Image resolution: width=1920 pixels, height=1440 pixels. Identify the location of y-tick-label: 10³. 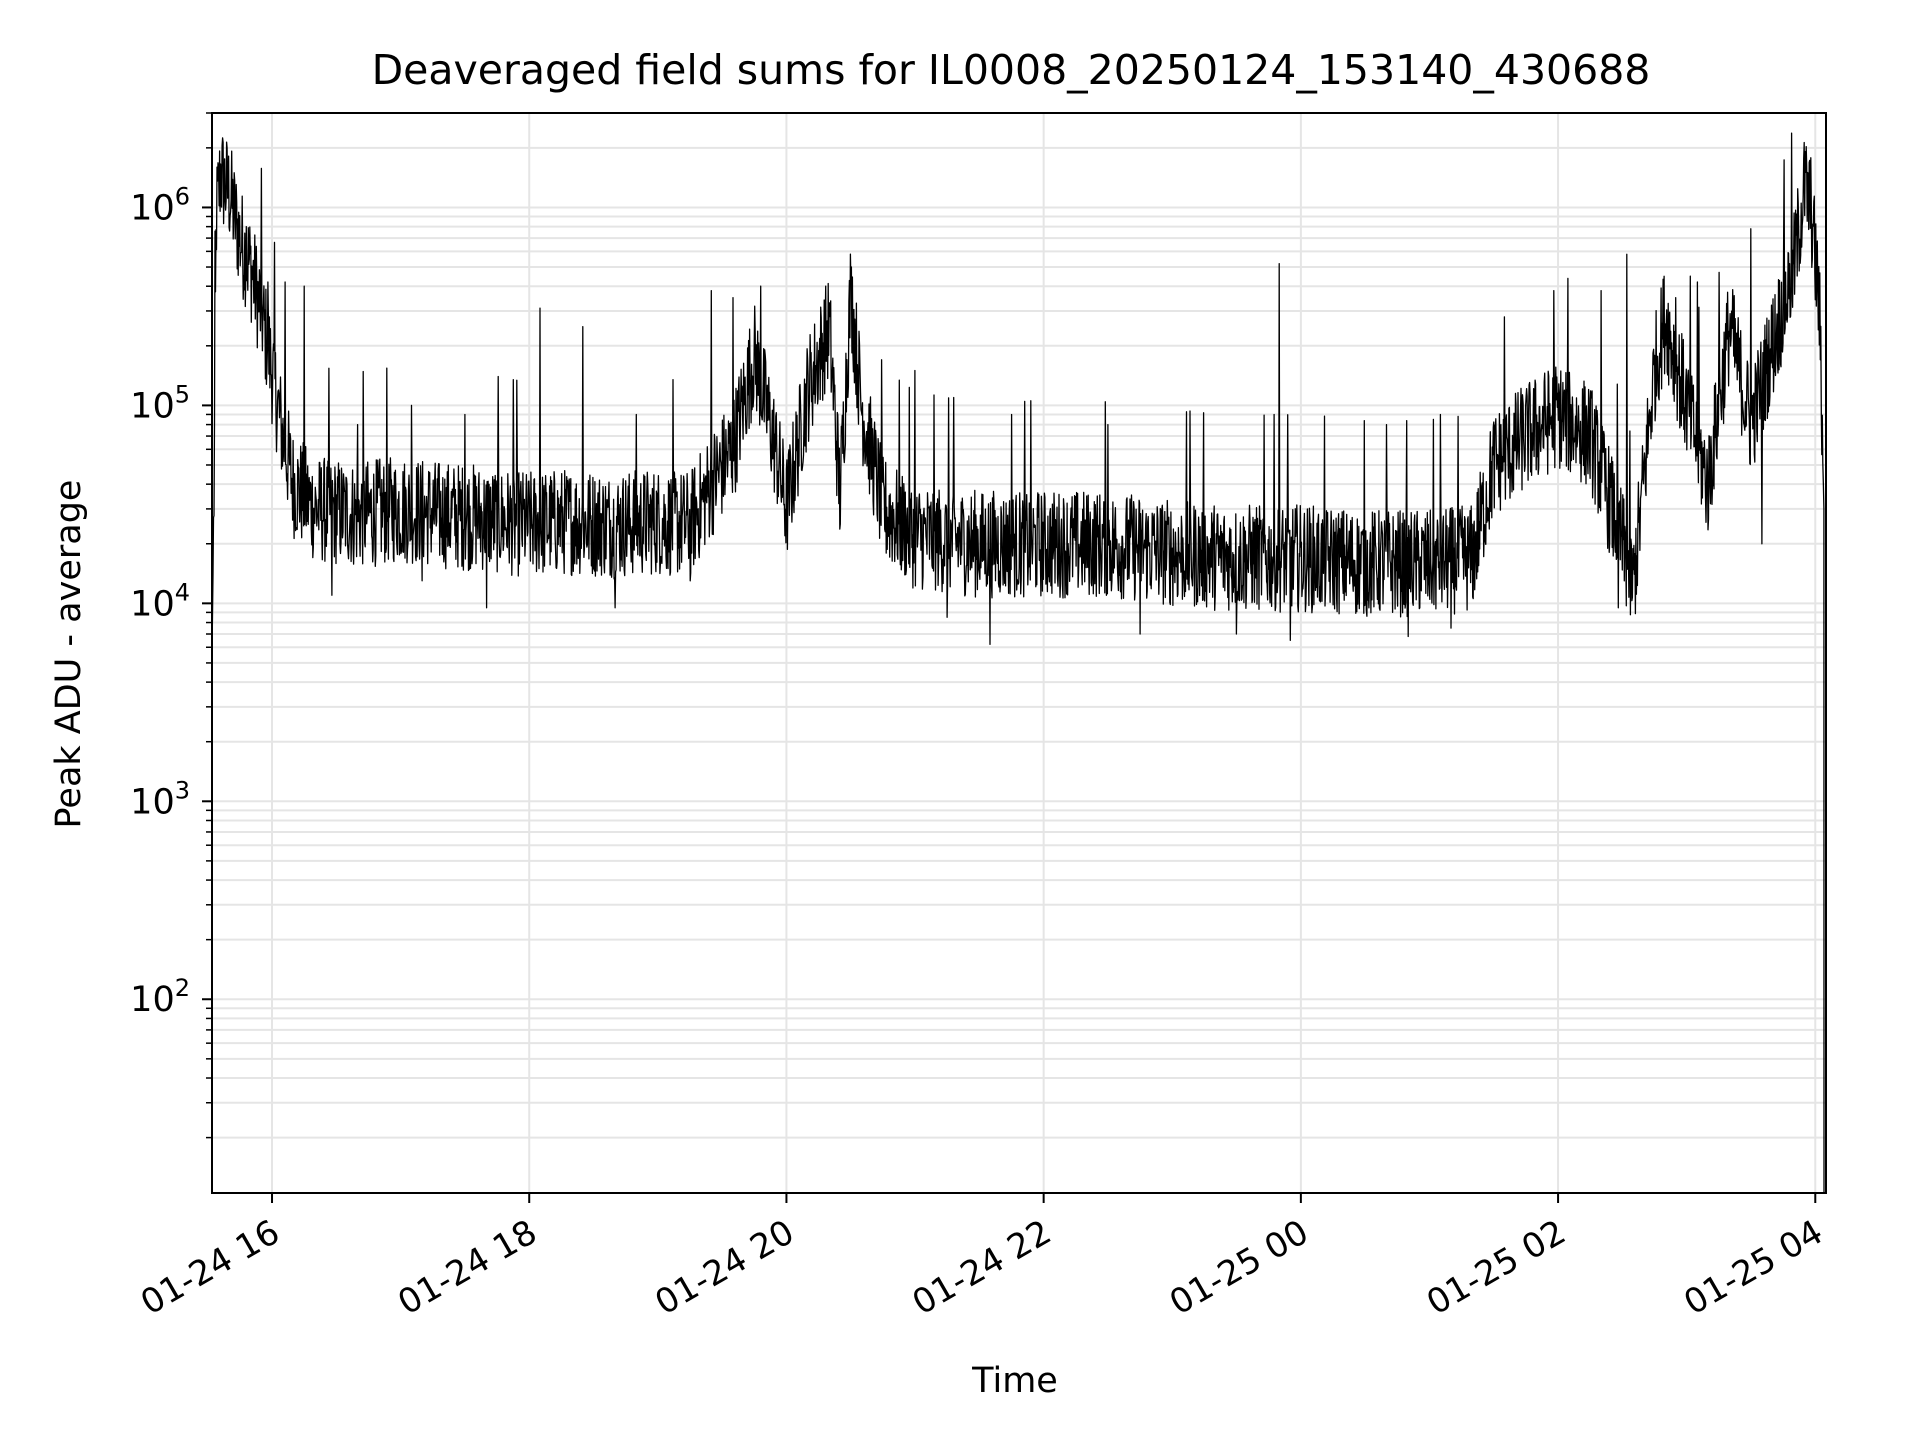
(160, 799).